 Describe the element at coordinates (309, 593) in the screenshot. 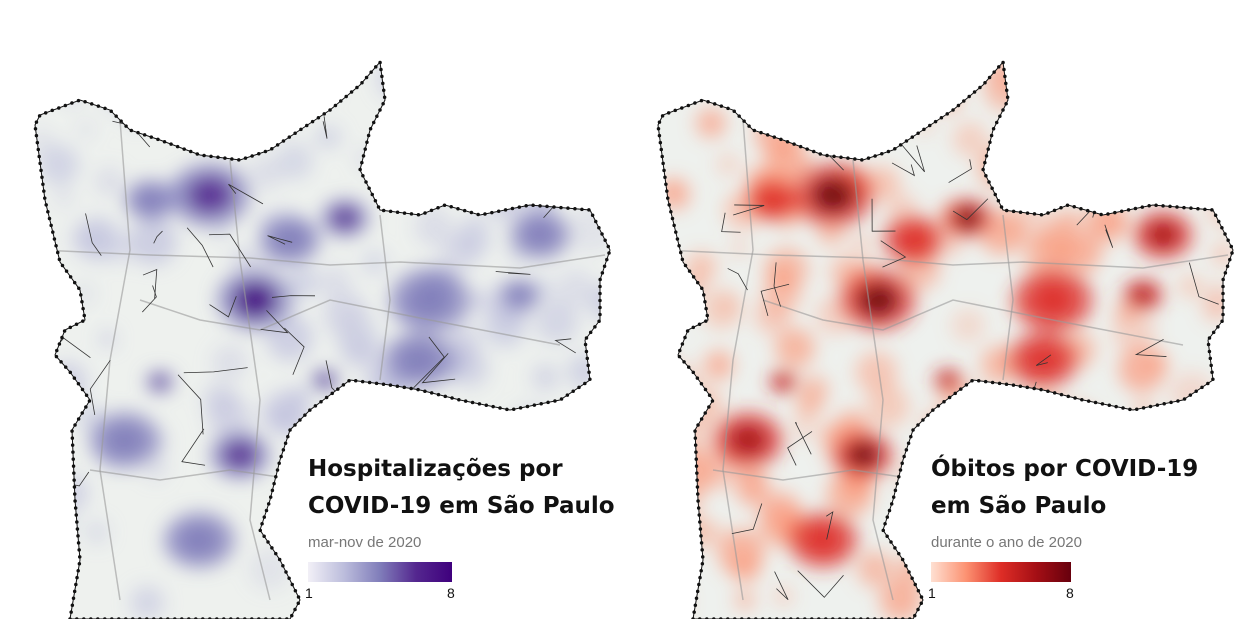

I see `legend-min: 1` at that location.